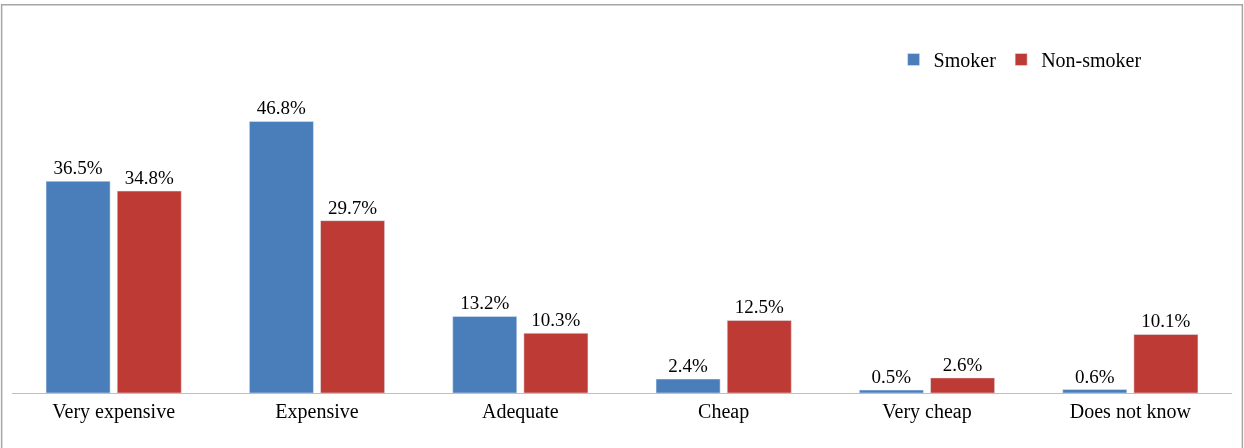  Describe the element at coordinates (891, 377) in the screenshot. I see `data-label: 0.5%` at that location.